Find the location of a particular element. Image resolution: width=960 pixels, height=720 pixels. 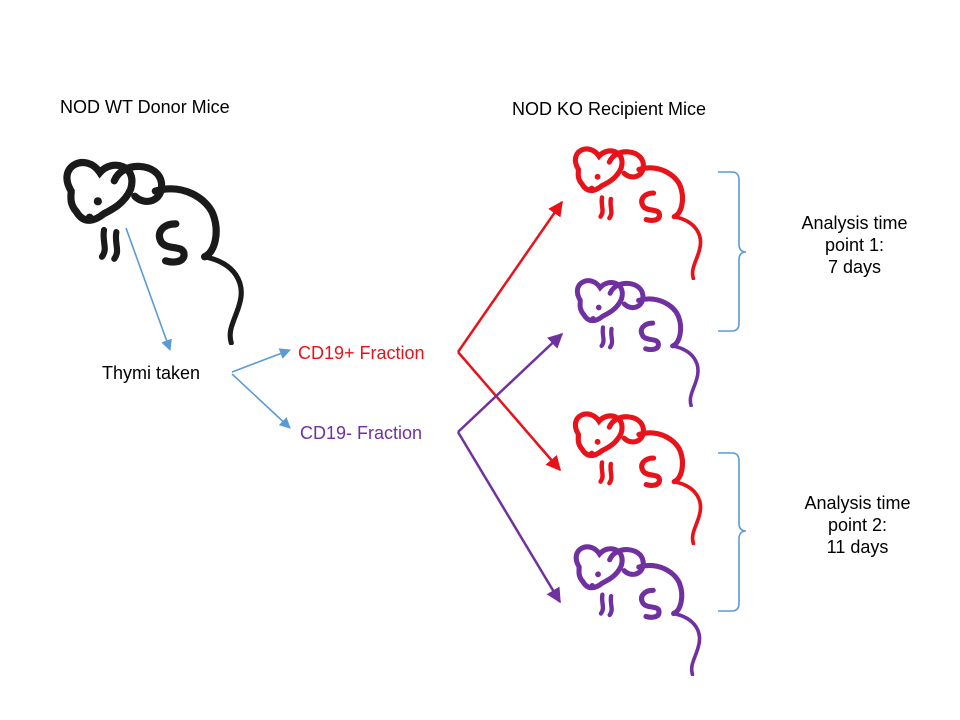

analysis-2-line-2: point 2: is located at coordinates (857, 525).